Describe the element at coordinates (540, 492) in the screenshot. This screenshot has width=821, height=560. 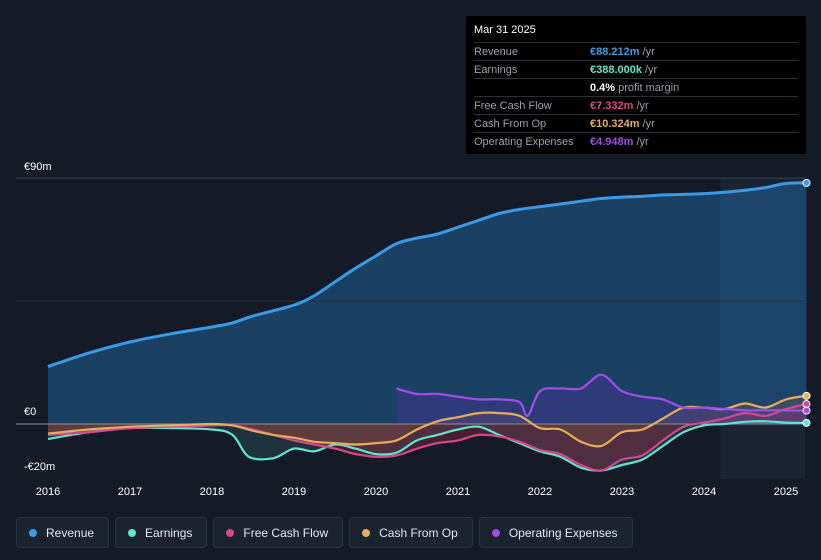
I see `x-tick-label: 2022` at that location.